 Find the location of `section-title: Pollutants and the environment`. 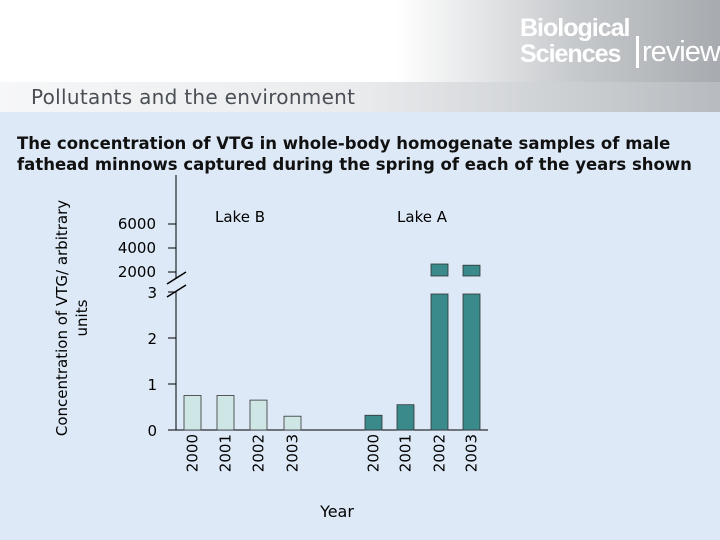

section-title: Pollutants and the environment is located at coordinates (193, 97).